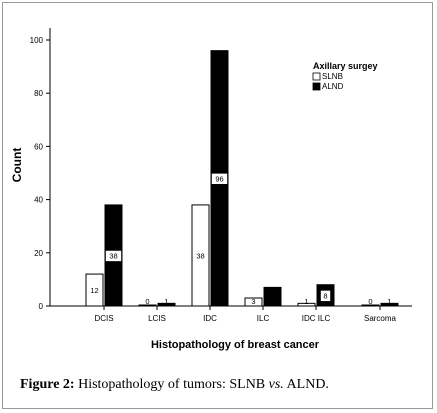 Image resolution: width=437 pixels, height=413 pixels. I want to click on data-label-slnb: 12, so click(94, 290).